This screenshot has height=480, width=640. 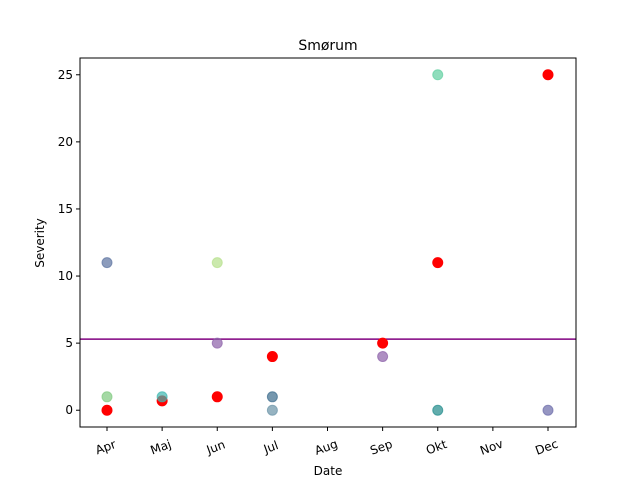 I want to click on x-tick-label: Maj, so click(x=160, y=447).